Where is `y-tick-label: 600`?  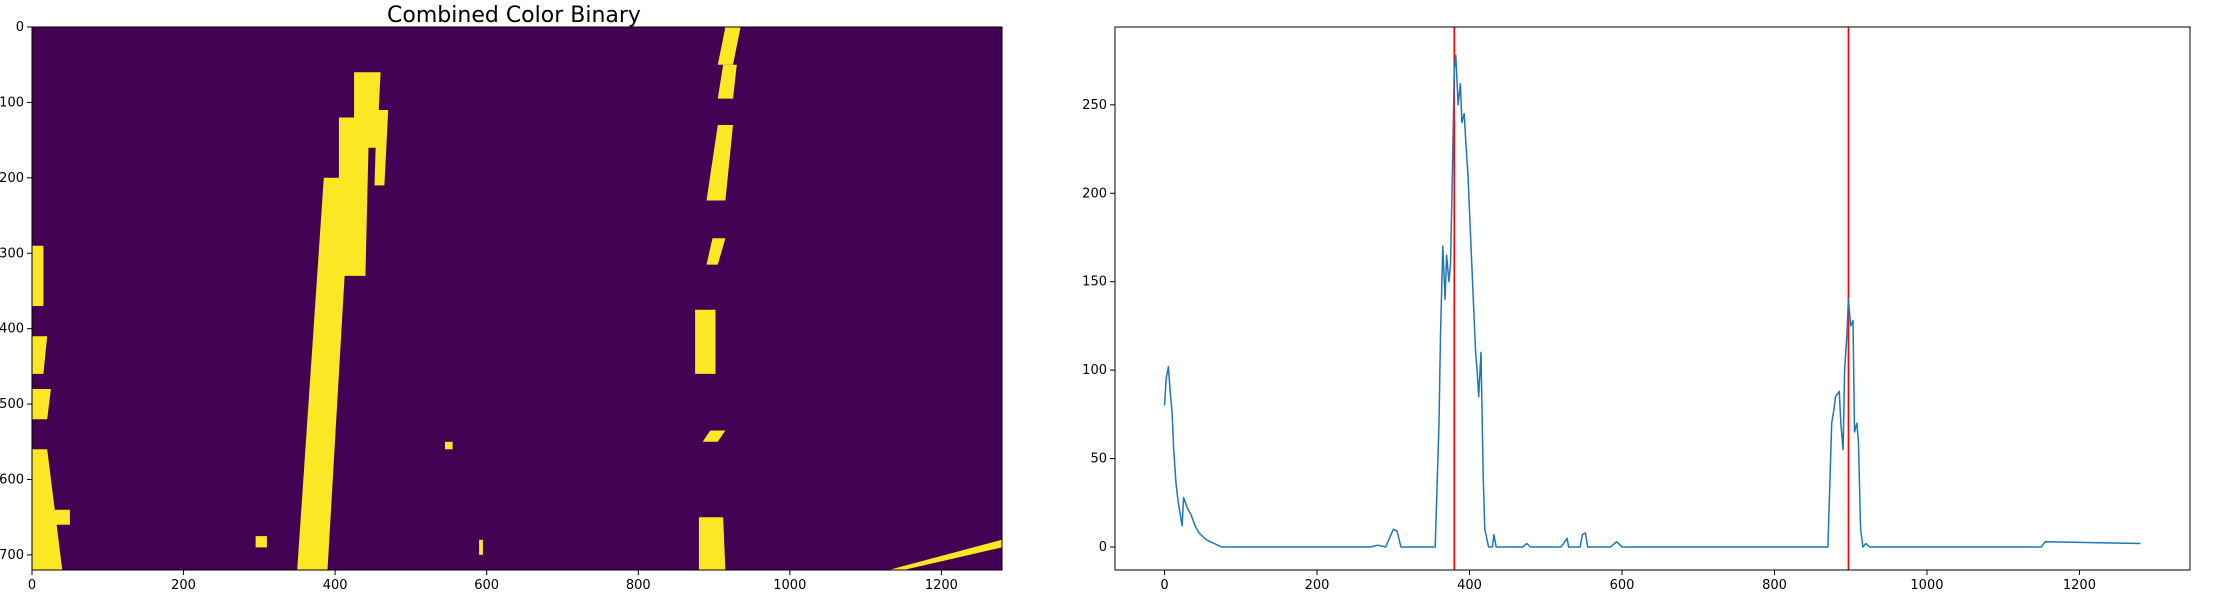 y-tick-label: 600 is located at coordinates (12, 480).